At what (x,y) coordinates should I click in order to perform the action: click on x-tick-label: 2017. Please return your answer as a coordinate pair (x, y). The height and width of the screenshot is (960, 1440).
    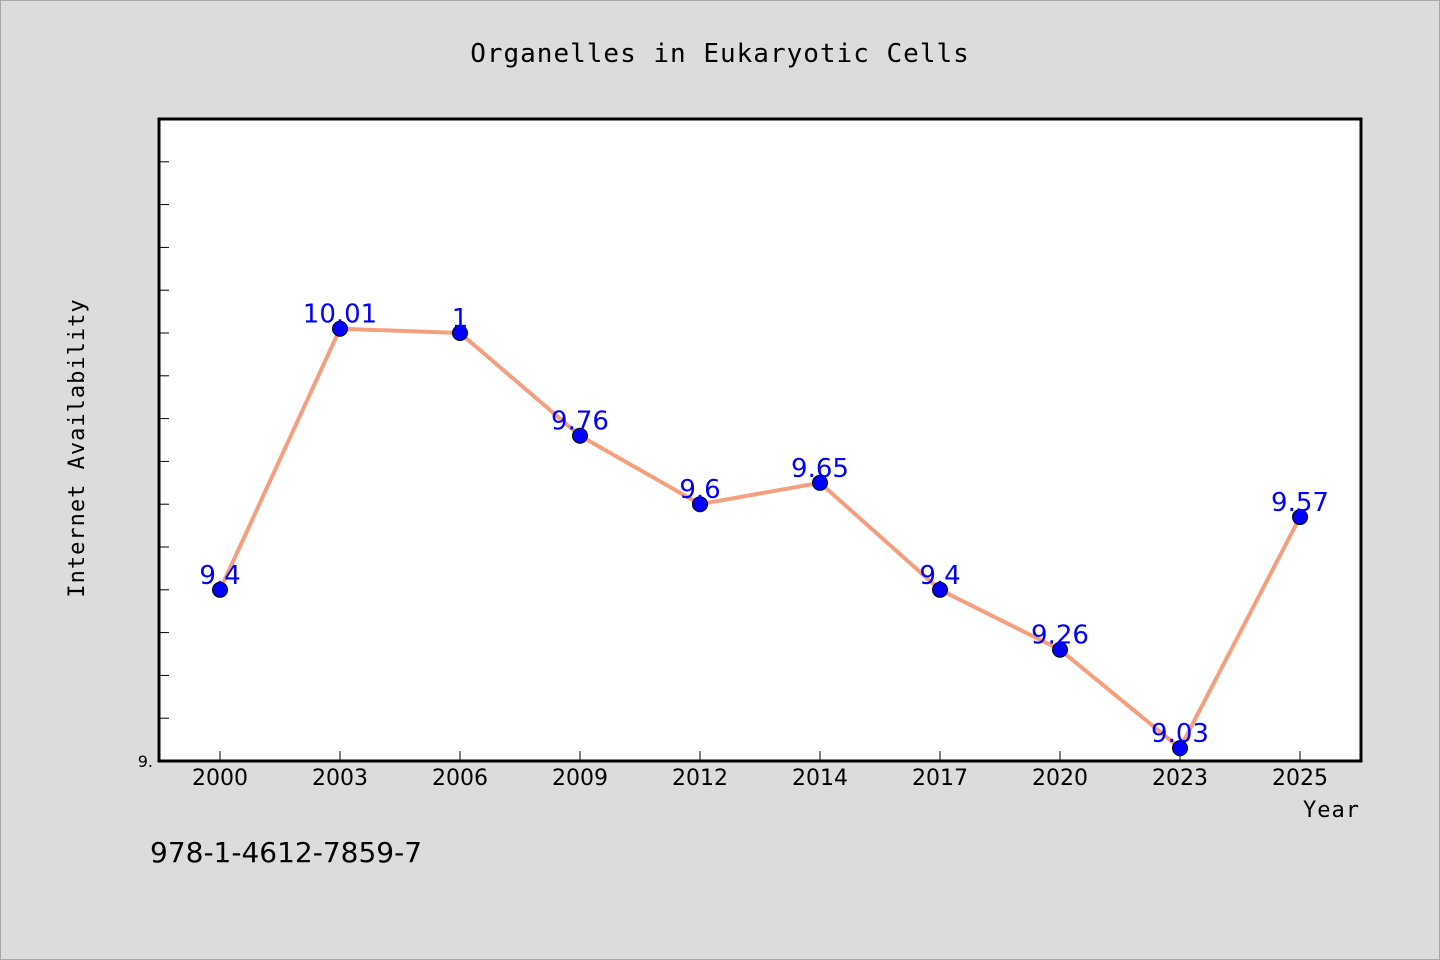
    Looking at the image, I should click on (940, 778).